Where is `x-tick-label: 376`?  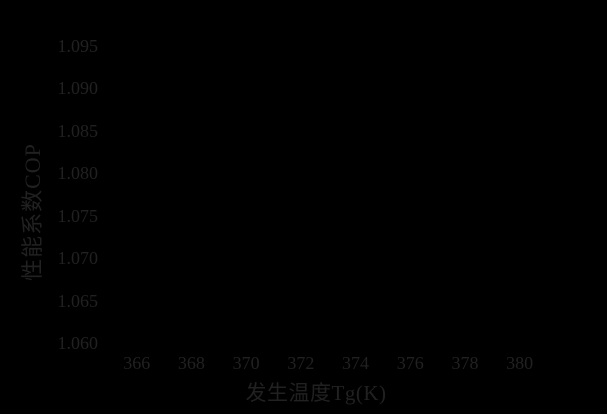
x-tick-label: 376 is located at coordinates (410, 363).